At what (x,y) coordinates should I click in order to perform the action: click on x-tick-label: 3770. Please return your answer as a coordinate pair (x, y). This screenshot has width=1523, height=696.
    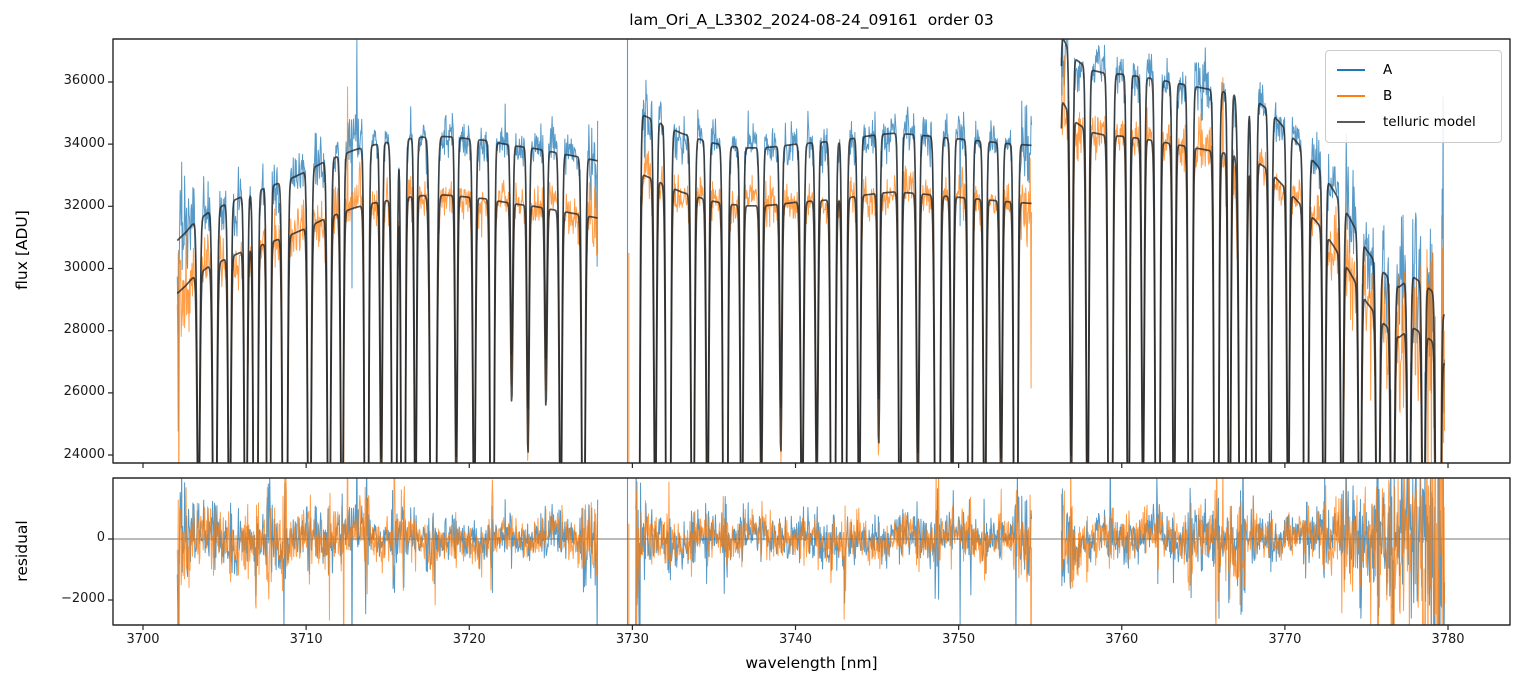
    Looking at the image, I should click on (1285, 639).